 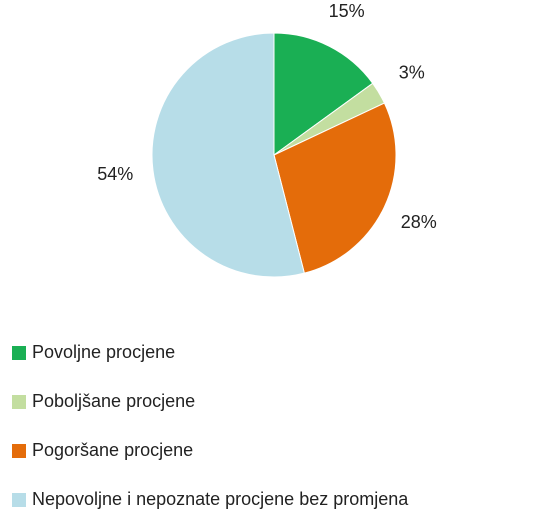 I want to click on data-label: 28%, so click(x=419, y=222).